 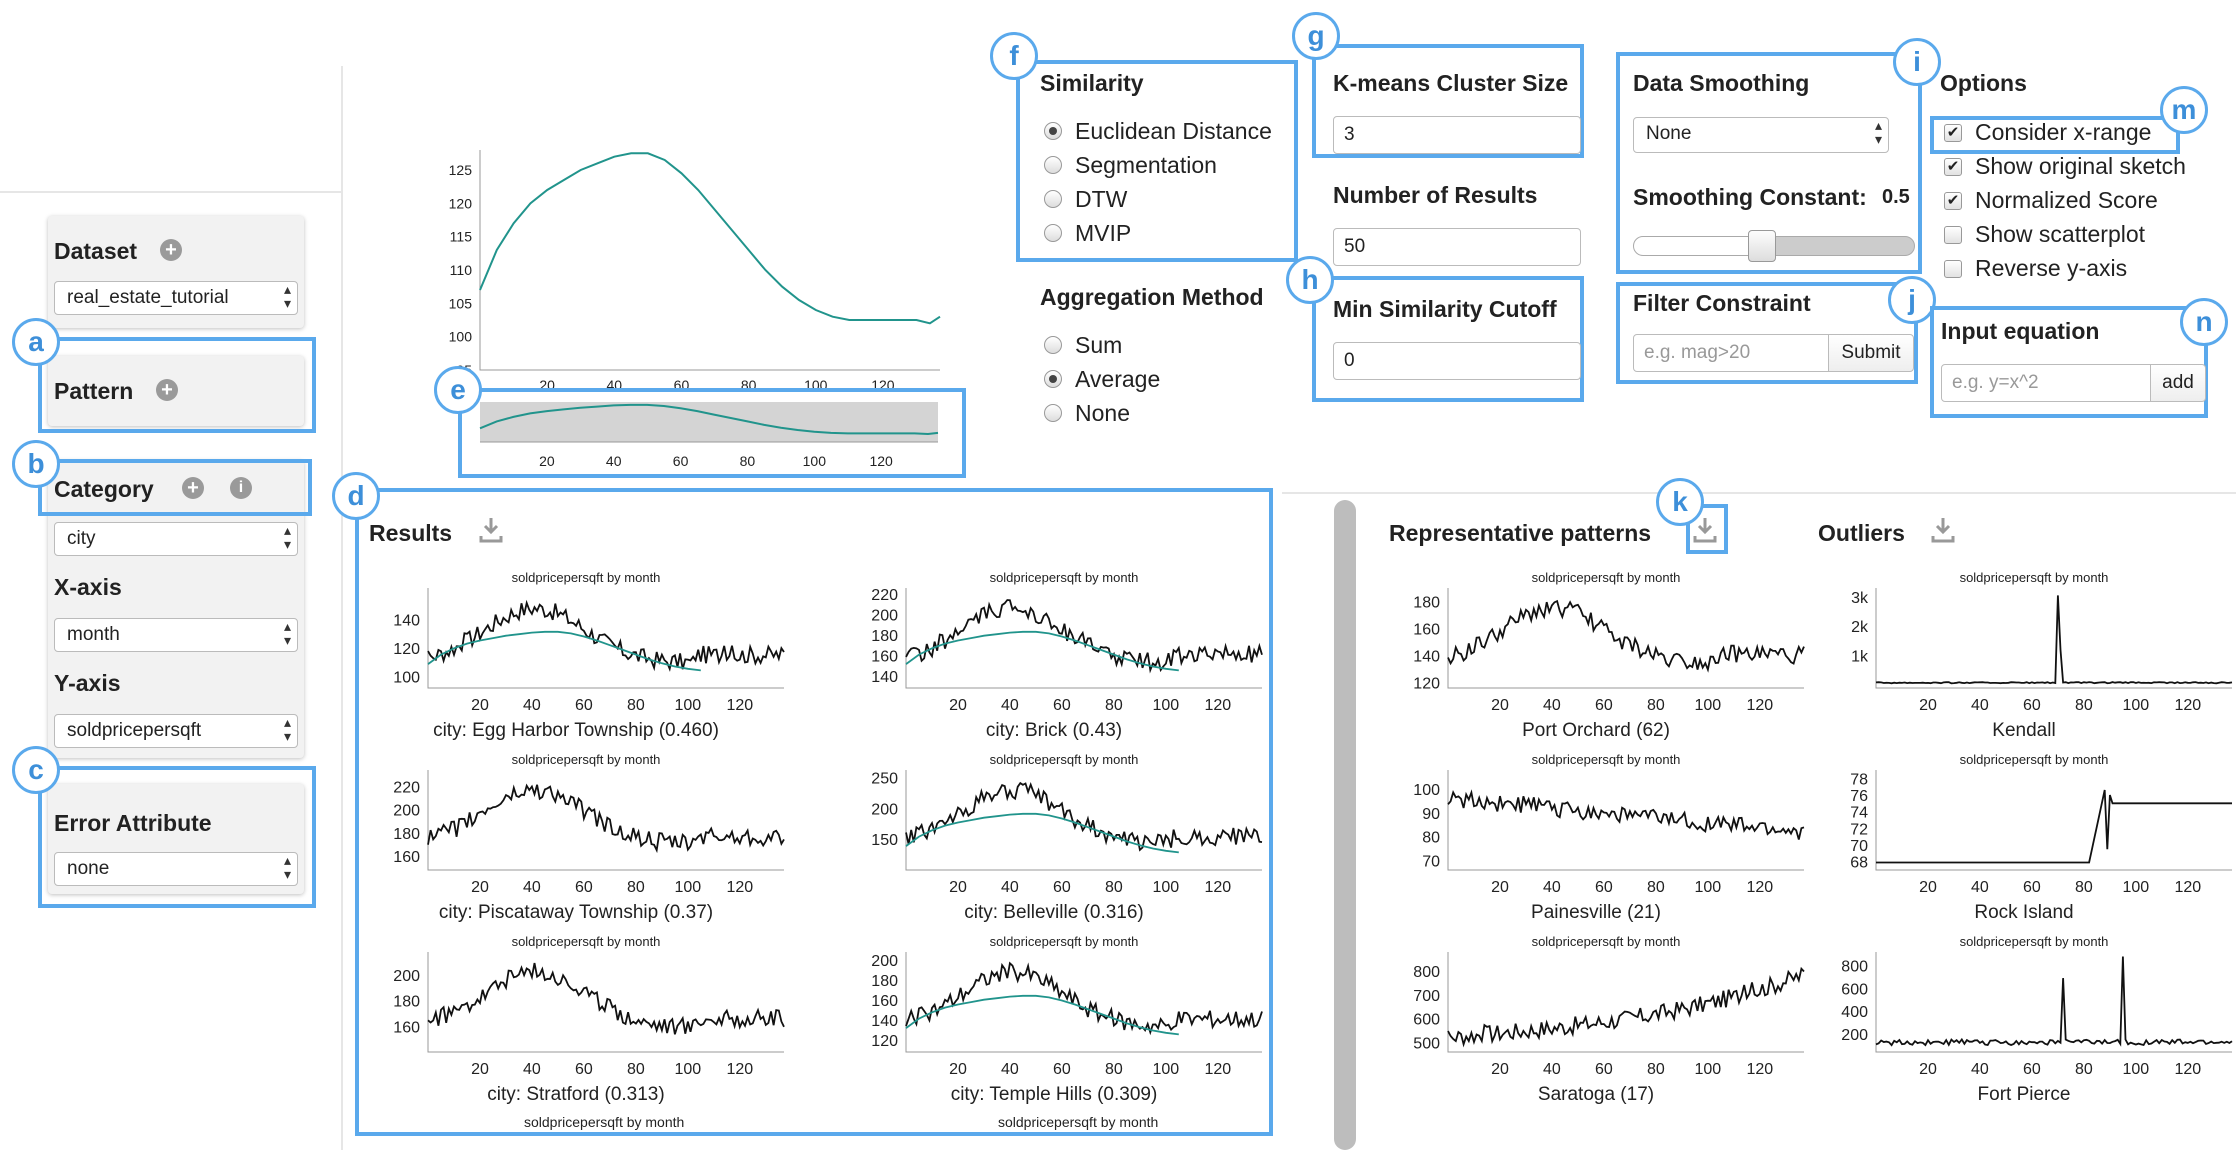 What do you see at coordinates (406, 787) in the screenshot?
I see `chart-ytick: 220` at bounding box center [406, 787].